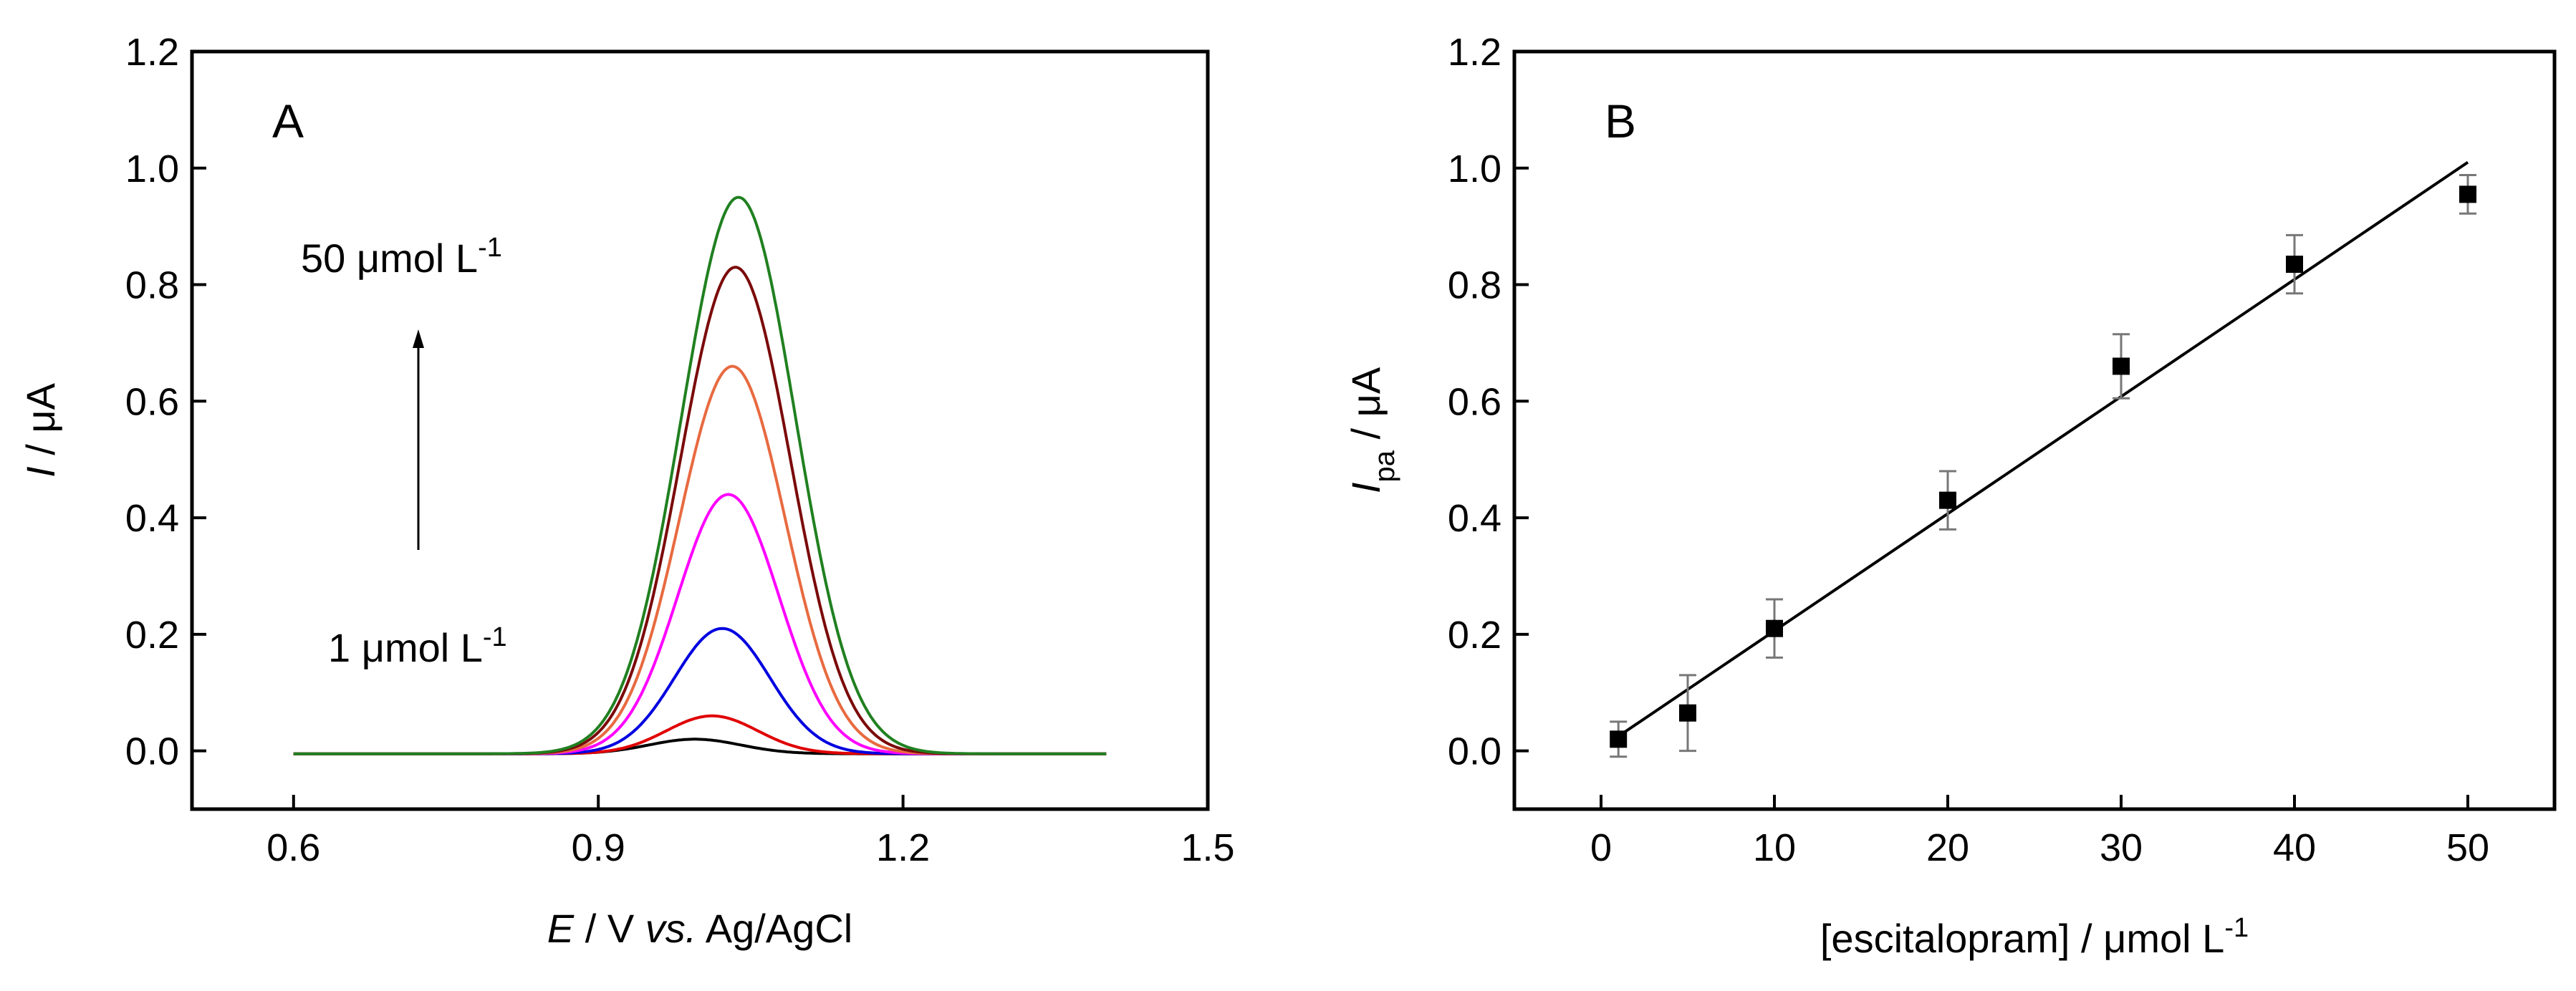  I want to click on panel-a-y-tick-label: 0.8, so click(152, 285).